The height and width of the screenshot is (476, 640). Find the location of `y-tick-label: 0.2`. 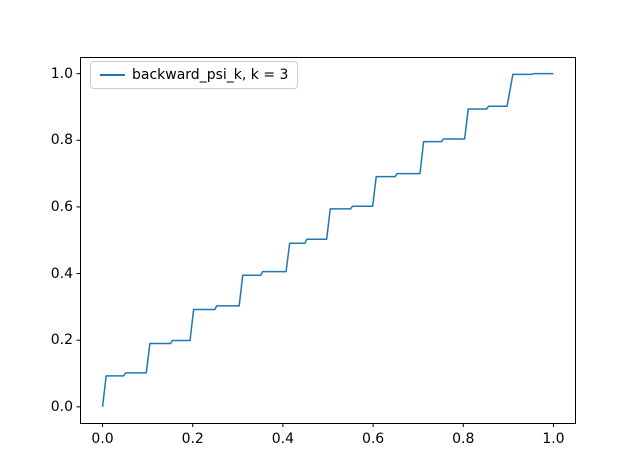

y-tick-label: 0.2 is located at coordinates (61, 340).